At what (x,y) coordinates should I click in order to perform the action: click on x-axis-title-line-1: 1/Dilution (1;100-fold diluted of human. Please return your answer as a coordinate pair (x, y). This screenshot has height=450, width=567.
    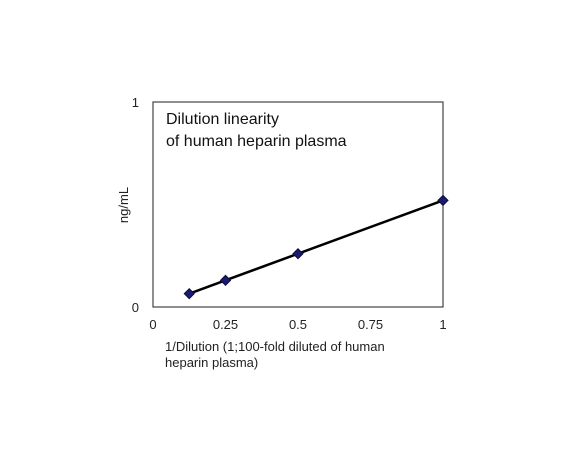
    Looking at the image, I should click on (275, 346).